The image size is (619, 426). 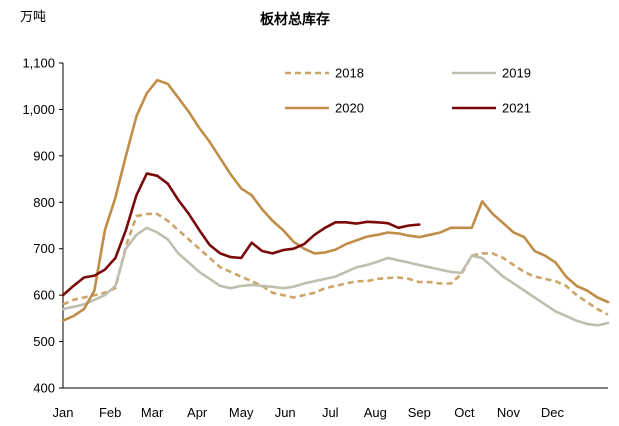 I want to click on y-tick-label: 500, so click(x=44, y=341).